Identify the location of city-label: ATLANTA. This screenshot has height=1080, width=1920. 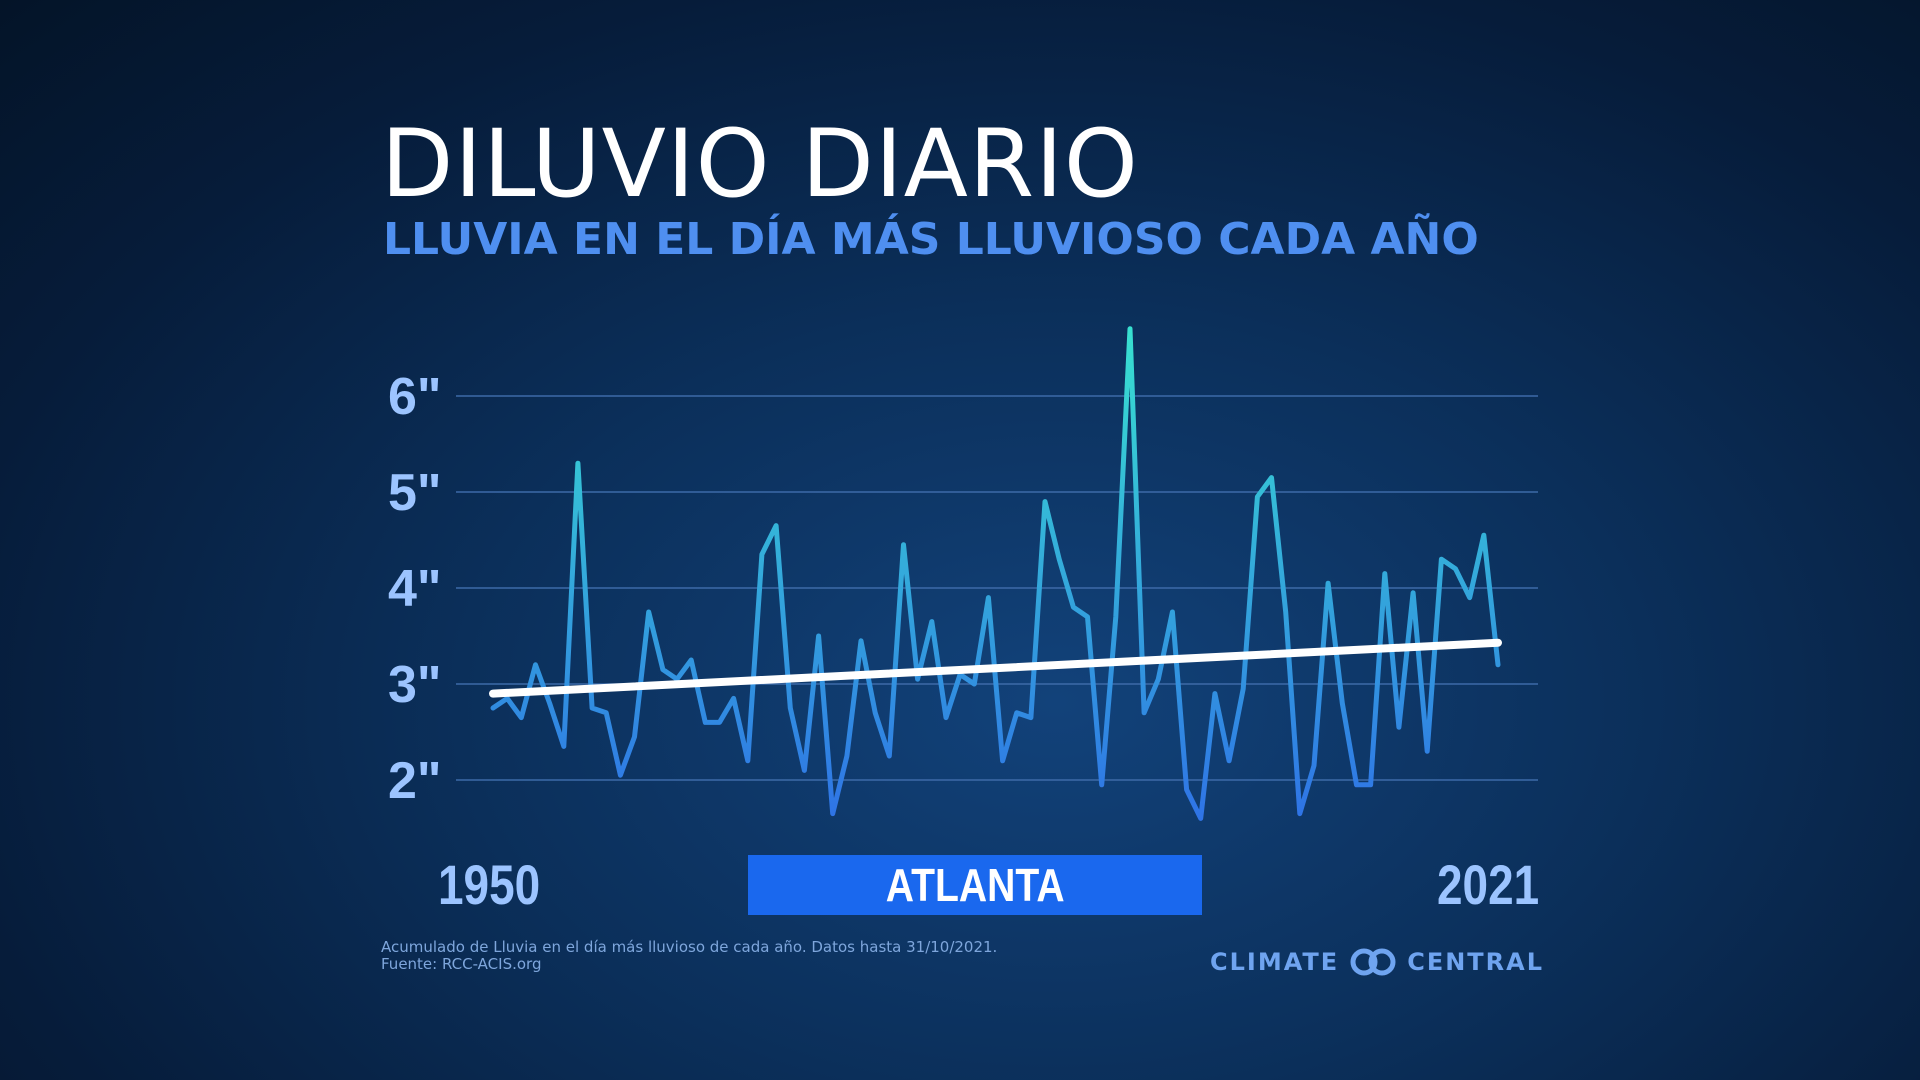
(975, 885).